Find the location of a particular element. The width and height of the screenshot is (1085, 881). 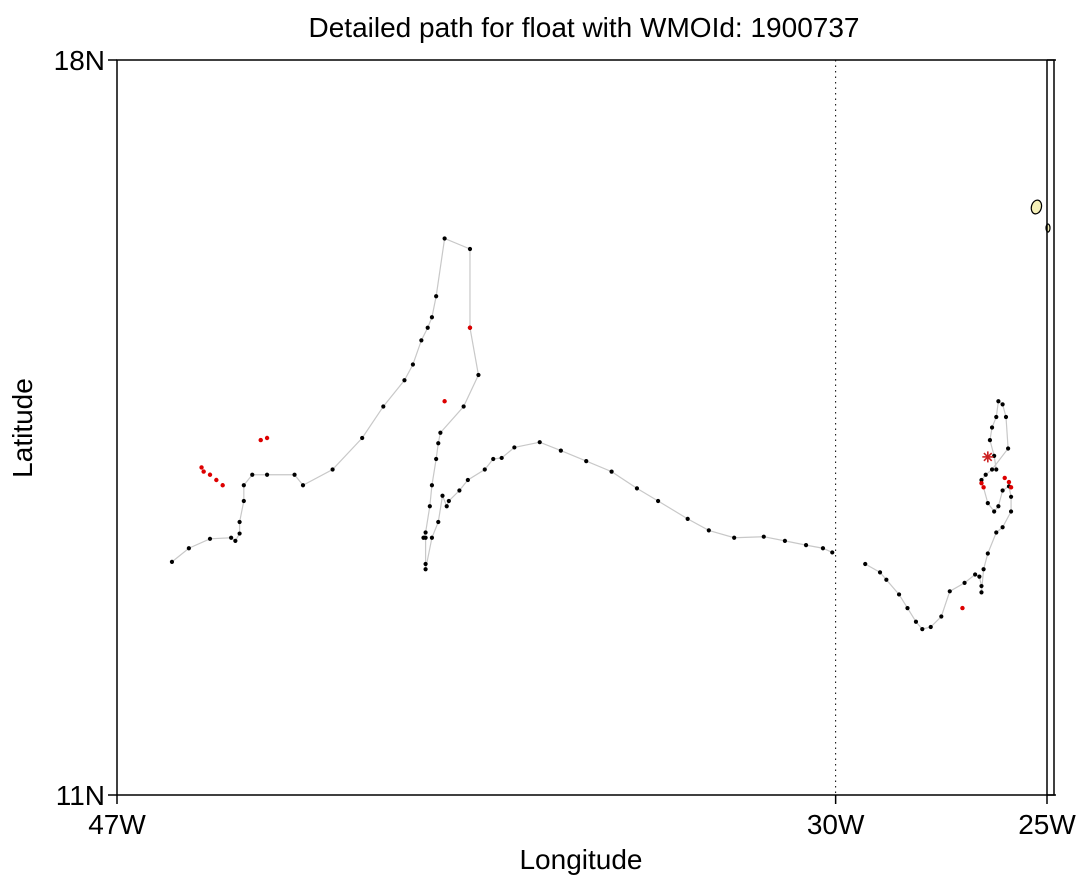

deployment-star-stroke is located at coordinates (988, 457).